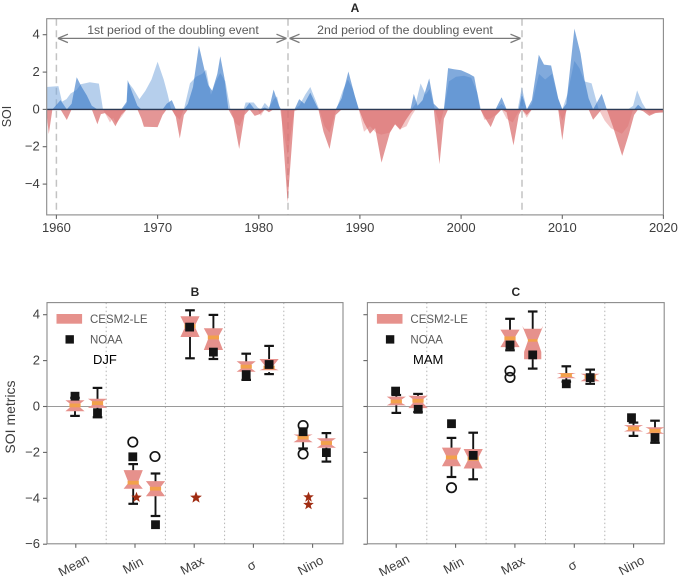  What do you see at coordinates (359, 227) in the screenshot?
I see `svg-text: 1990` at bounding box center [359, 227].